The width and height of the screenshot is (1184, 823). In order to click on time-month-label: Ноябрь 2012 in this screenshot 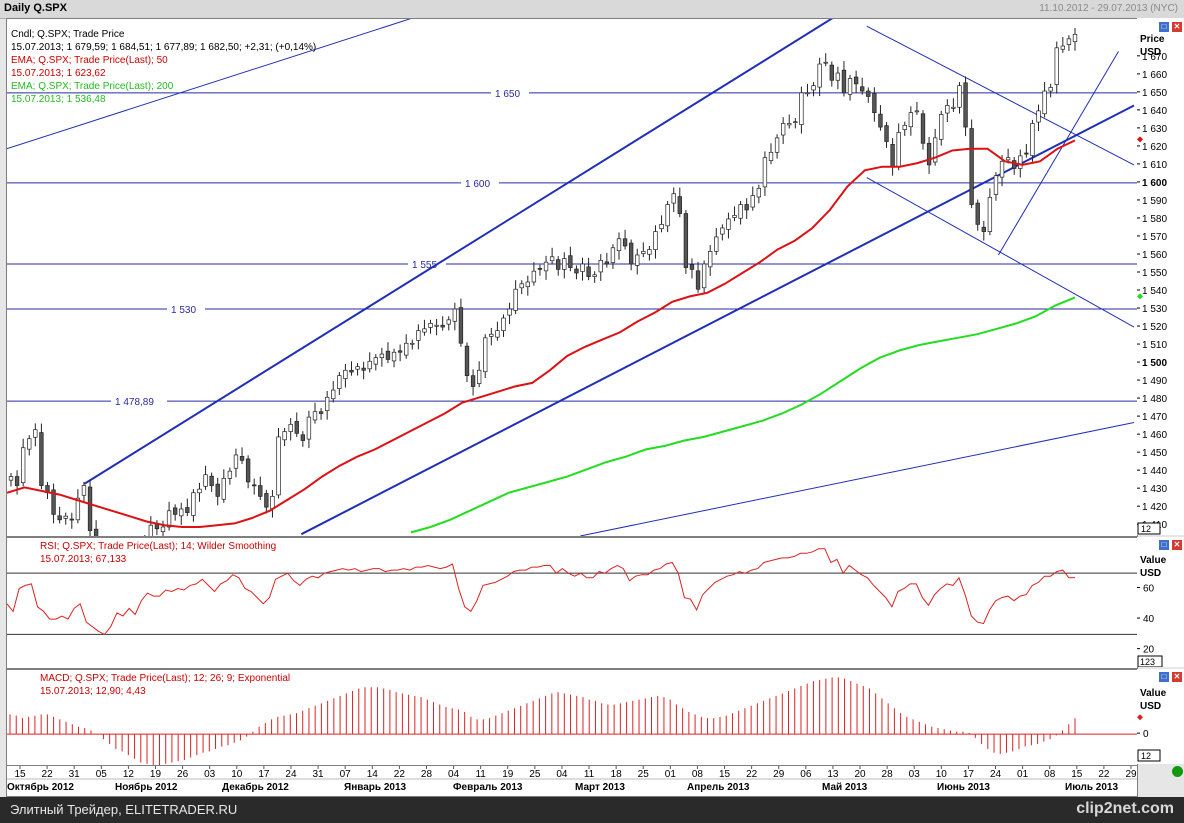, I will do `click(146, 787)`.